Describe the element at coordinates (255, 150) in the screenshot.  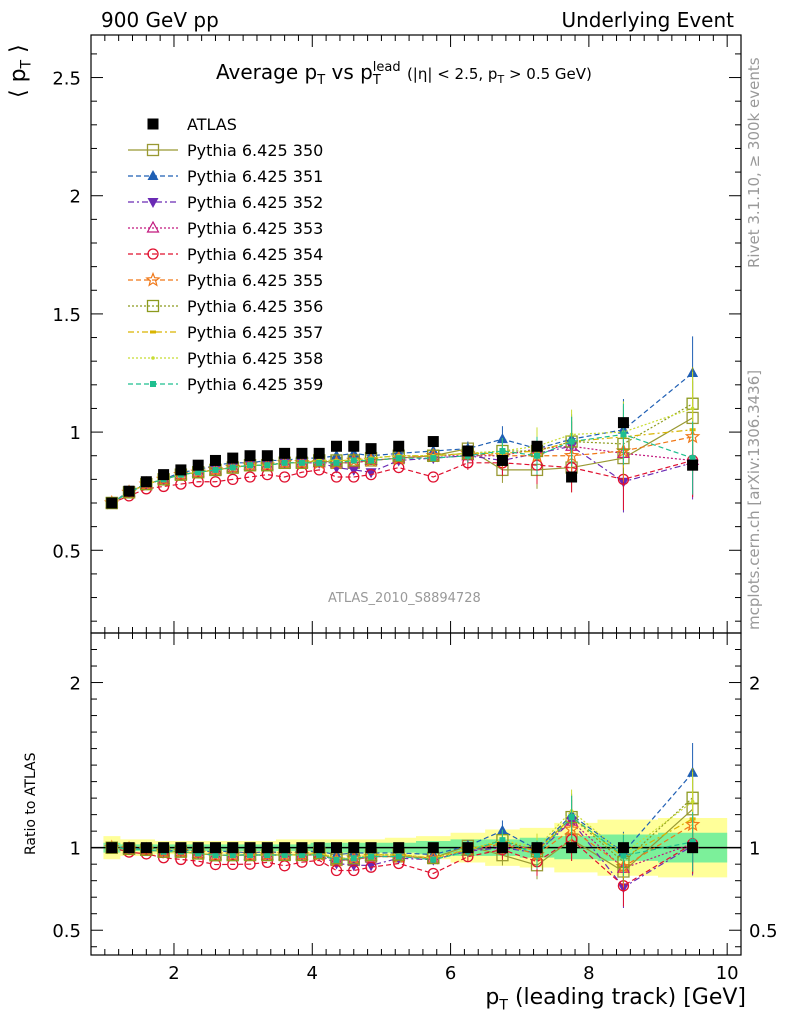
I see `legend-label: Pythia 6.425 350` at that location.